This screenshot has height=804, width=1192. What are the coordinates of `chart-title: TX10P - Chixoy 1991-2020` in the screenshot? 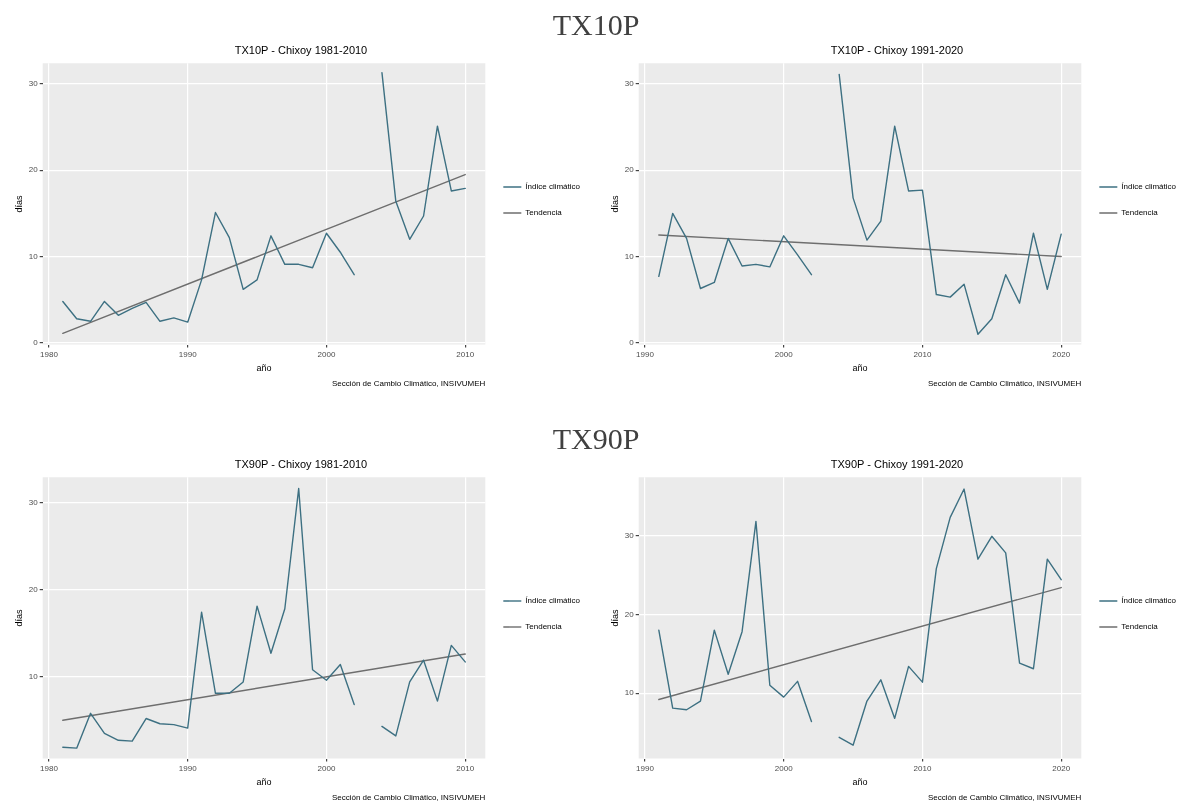 It's located at (897, 49).